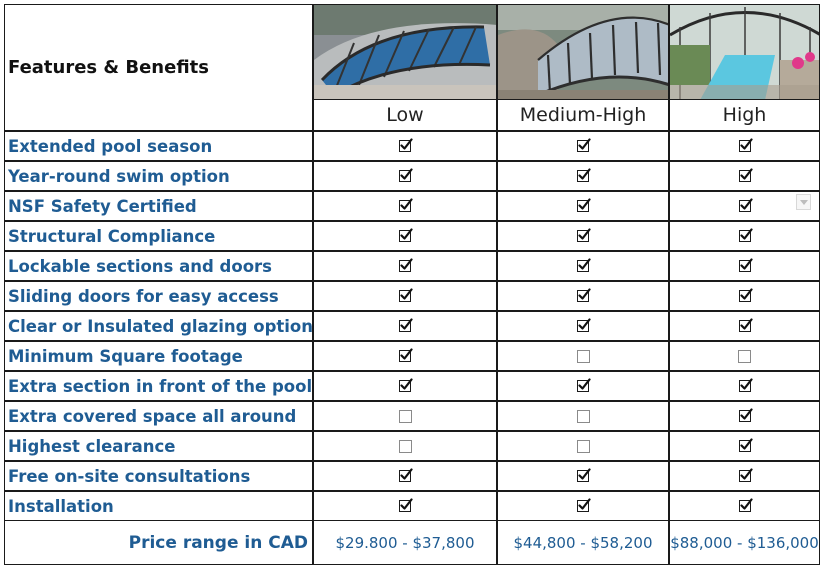 The height and width of the screenshot is (568, 822). What do you see at coordinates (405, 542) in the screenshot?
I see `price-low: $29.800 - $37,800` at bounding box center [405, 542].